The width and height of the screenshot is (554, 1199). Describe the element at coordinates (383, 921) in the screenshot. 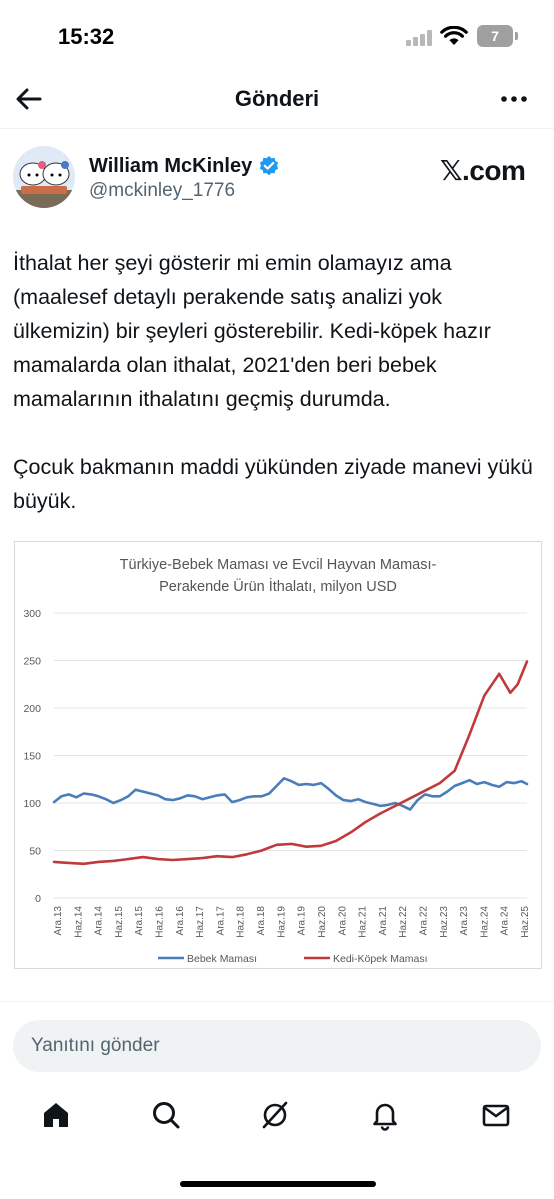

I see `x-tick-label: Ara.21` at that location.